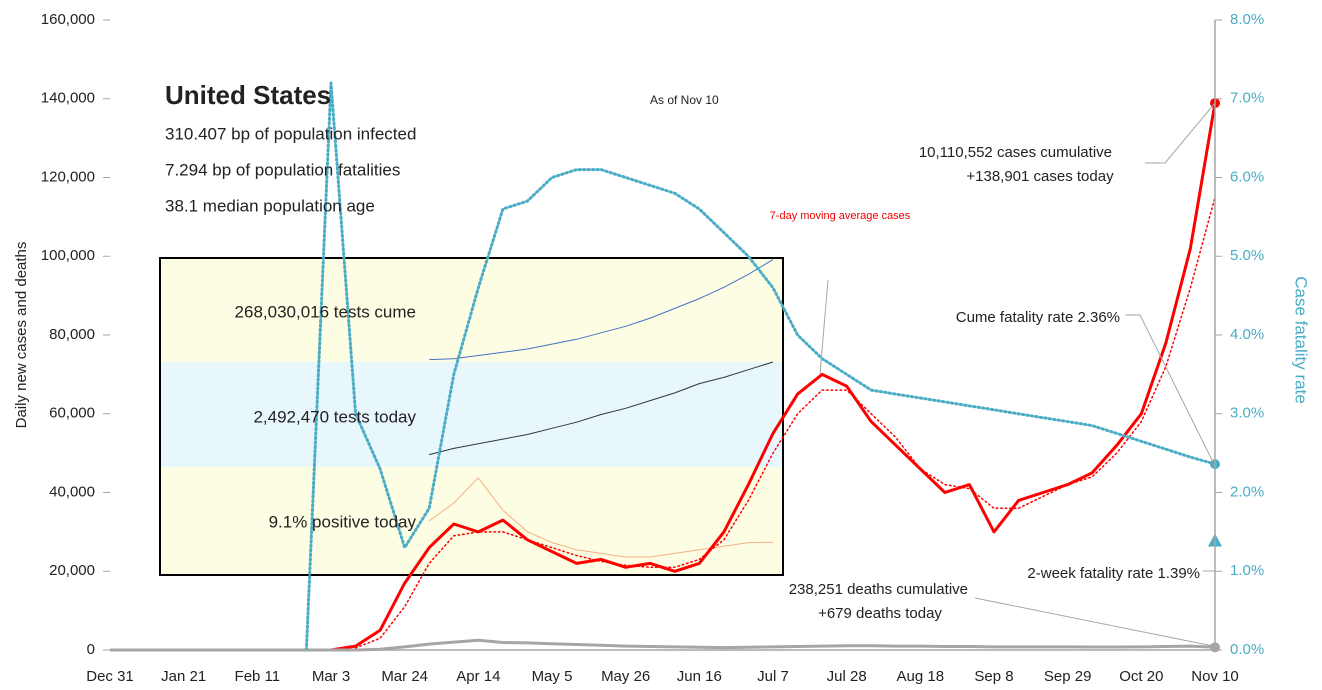  What do you see at coordinates (1015, 152) in the screenshot?
I see `annotation: 10,110,552 cases cumulative` at bounding box center [1015, 152].